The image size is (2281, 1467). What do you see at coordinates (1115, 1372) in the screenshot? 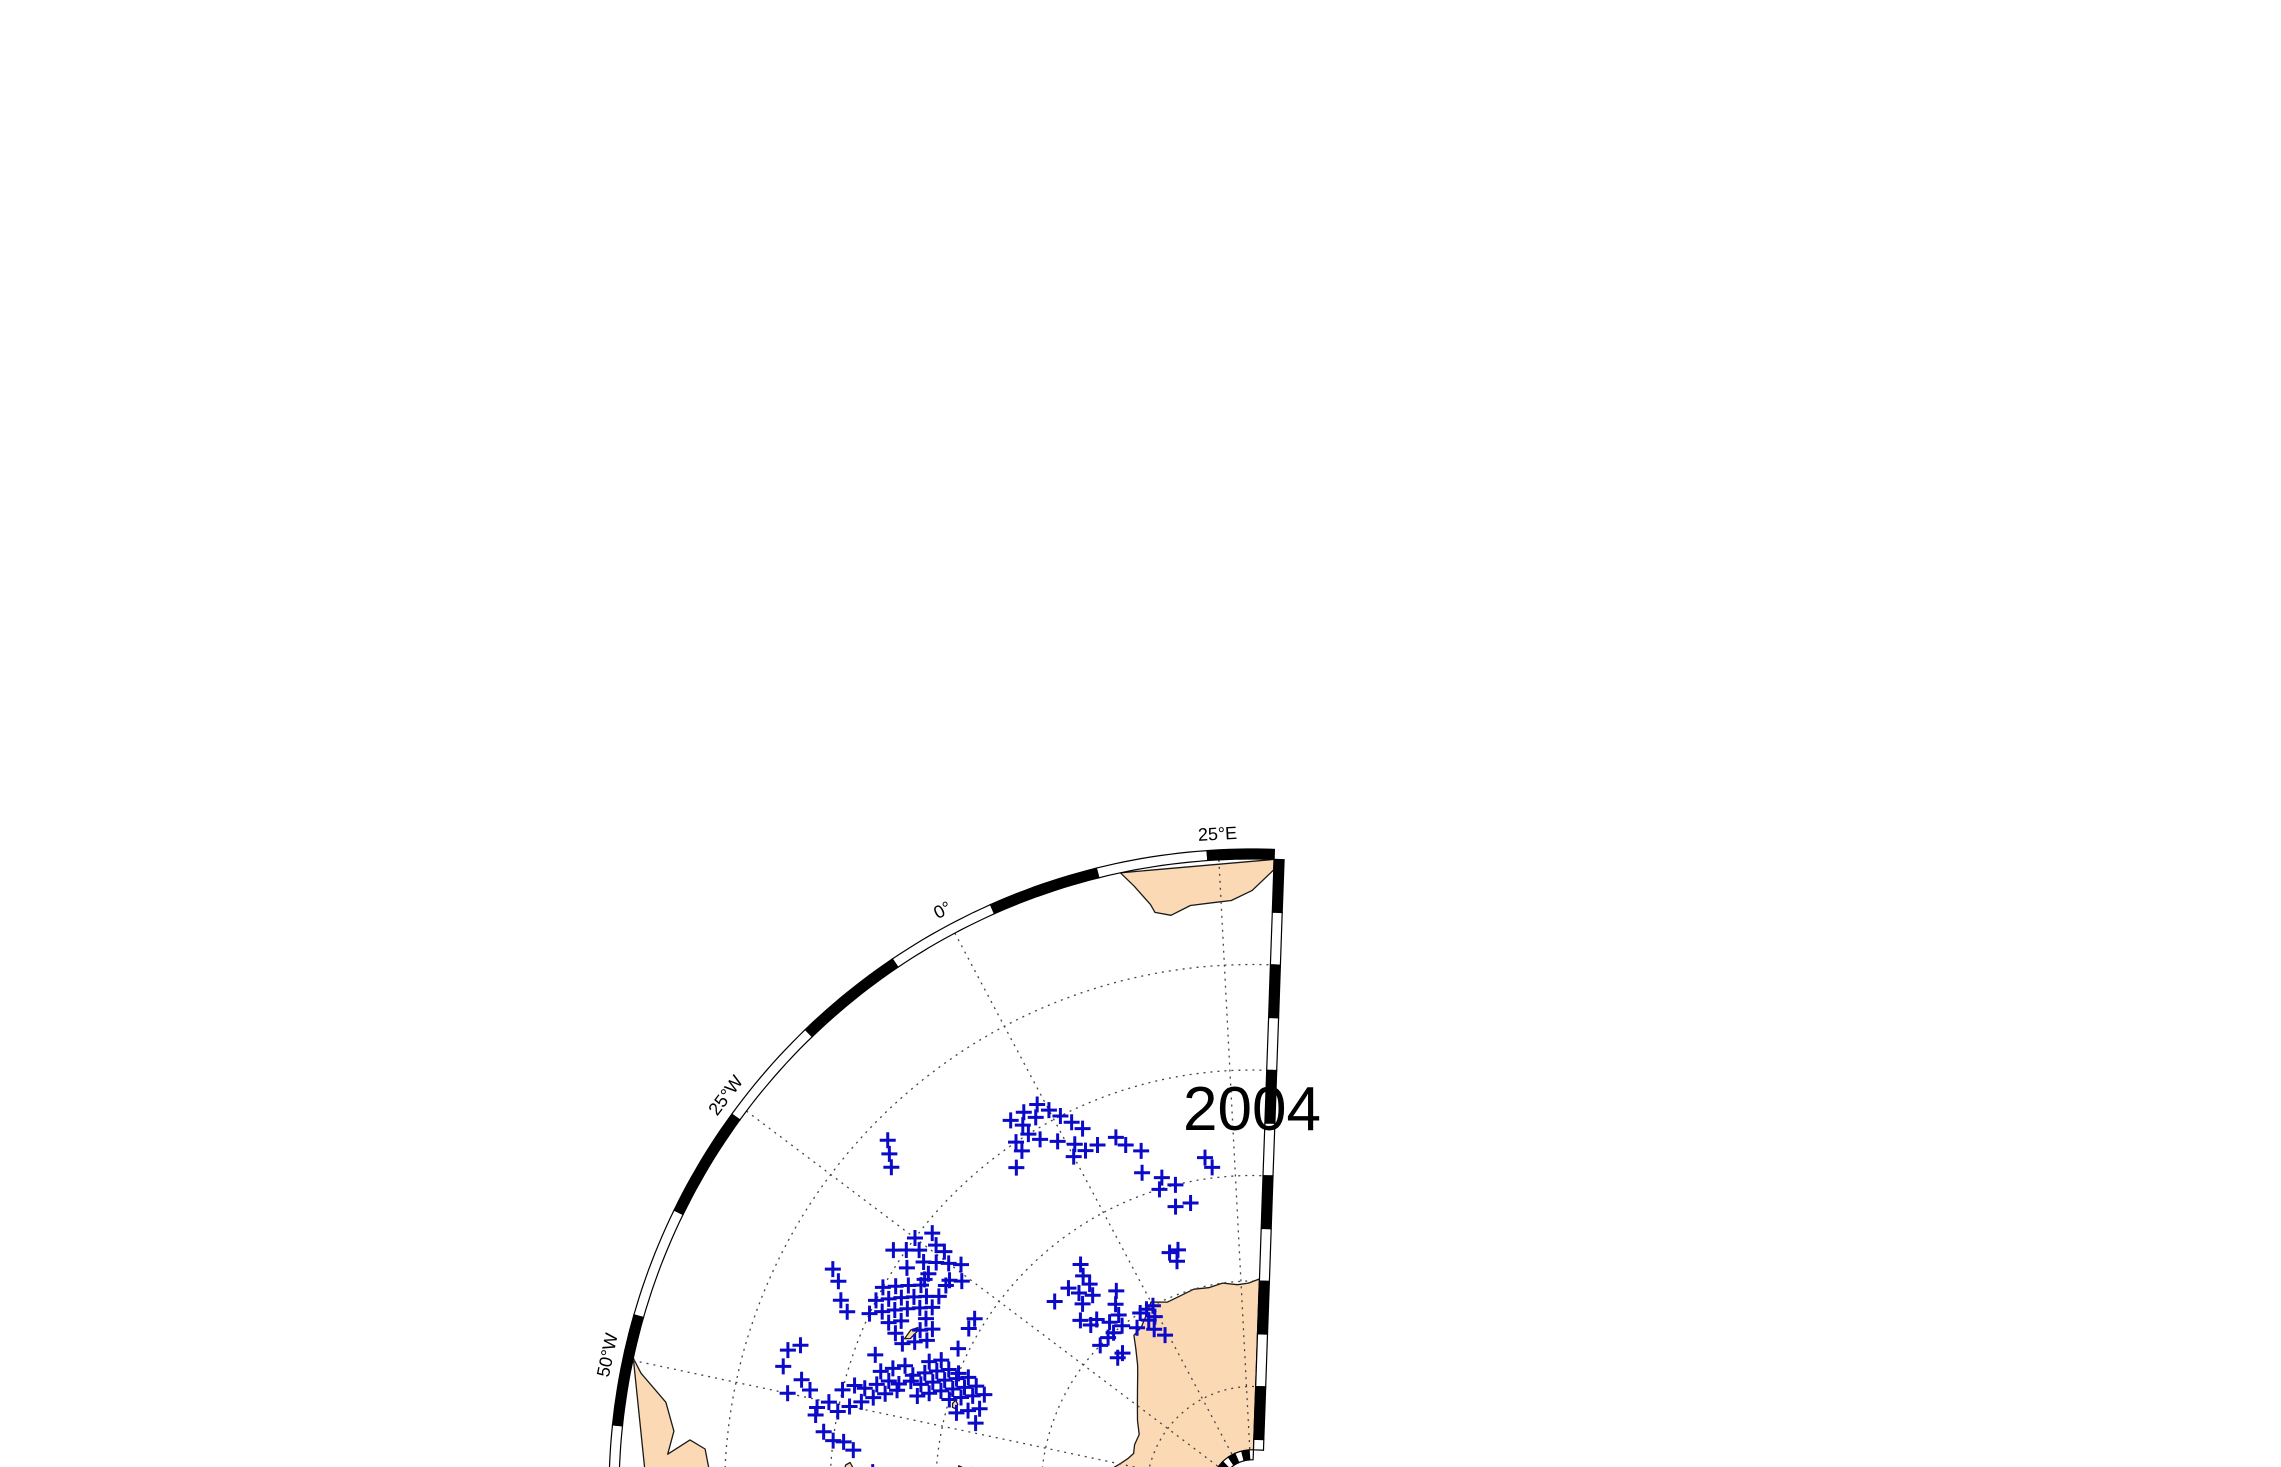
I see `land-antarctica` at bounding box center [1115, 1372].